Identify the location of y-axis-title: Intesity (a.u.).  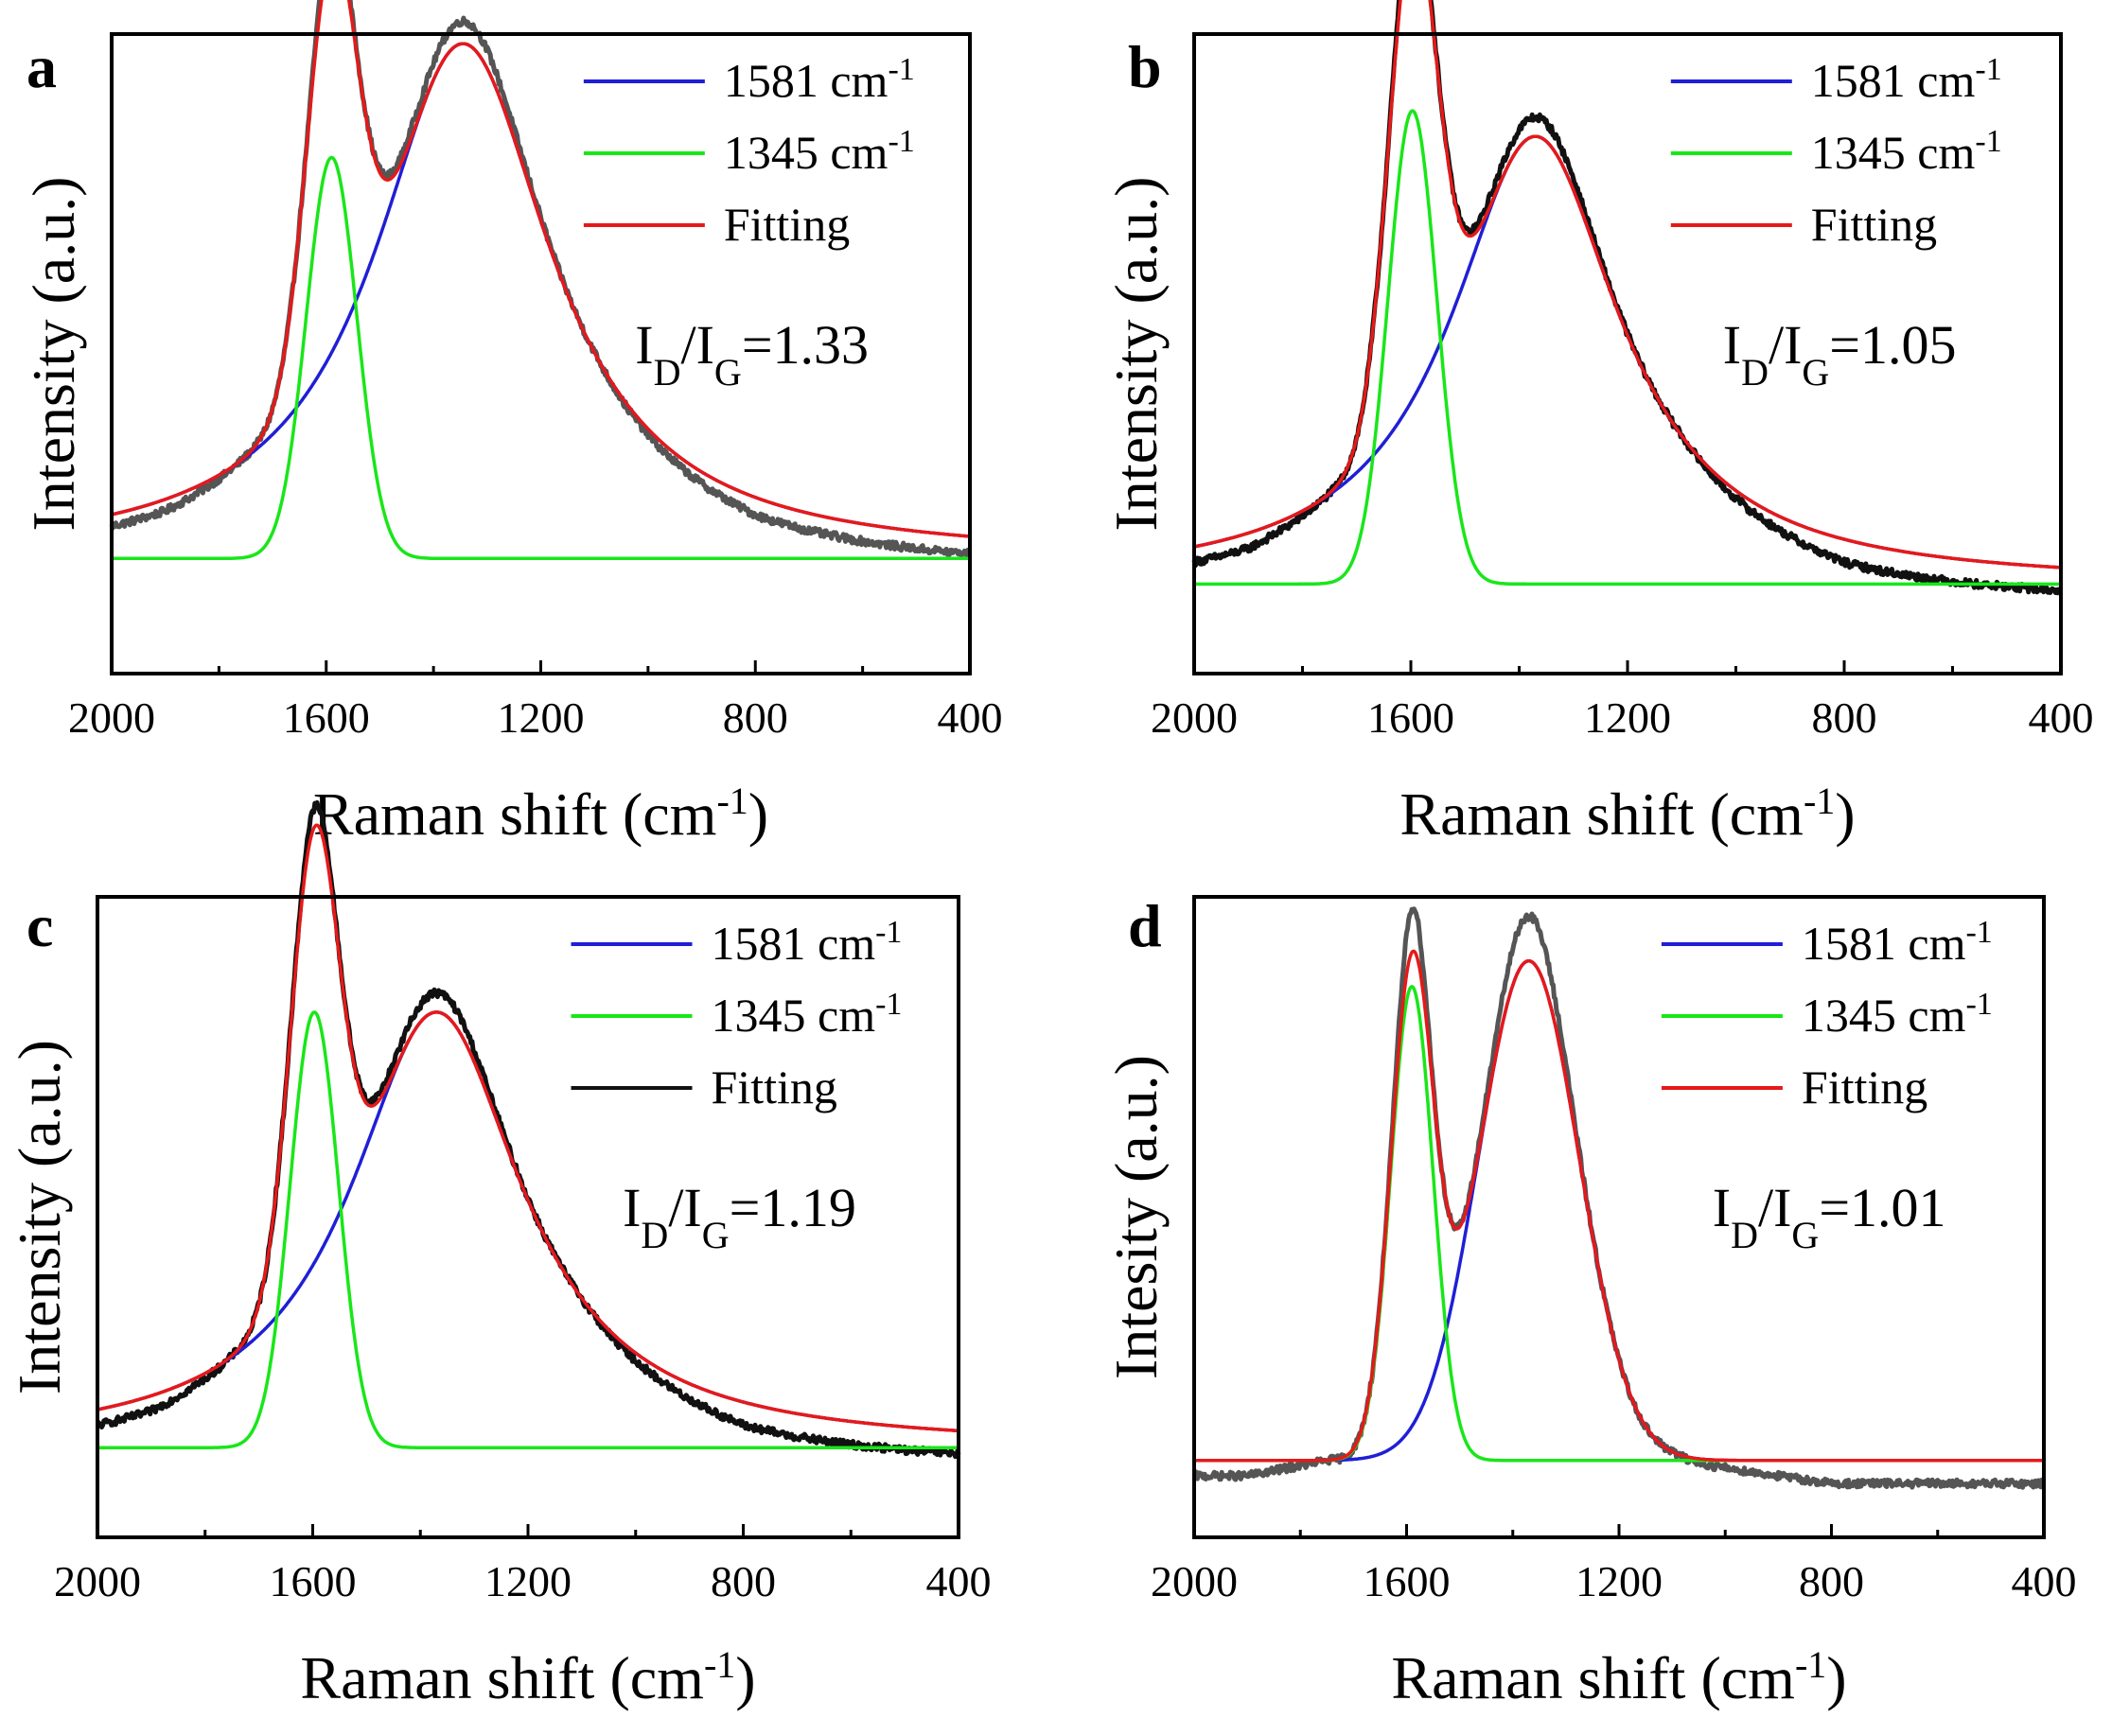
(1136, 1217).